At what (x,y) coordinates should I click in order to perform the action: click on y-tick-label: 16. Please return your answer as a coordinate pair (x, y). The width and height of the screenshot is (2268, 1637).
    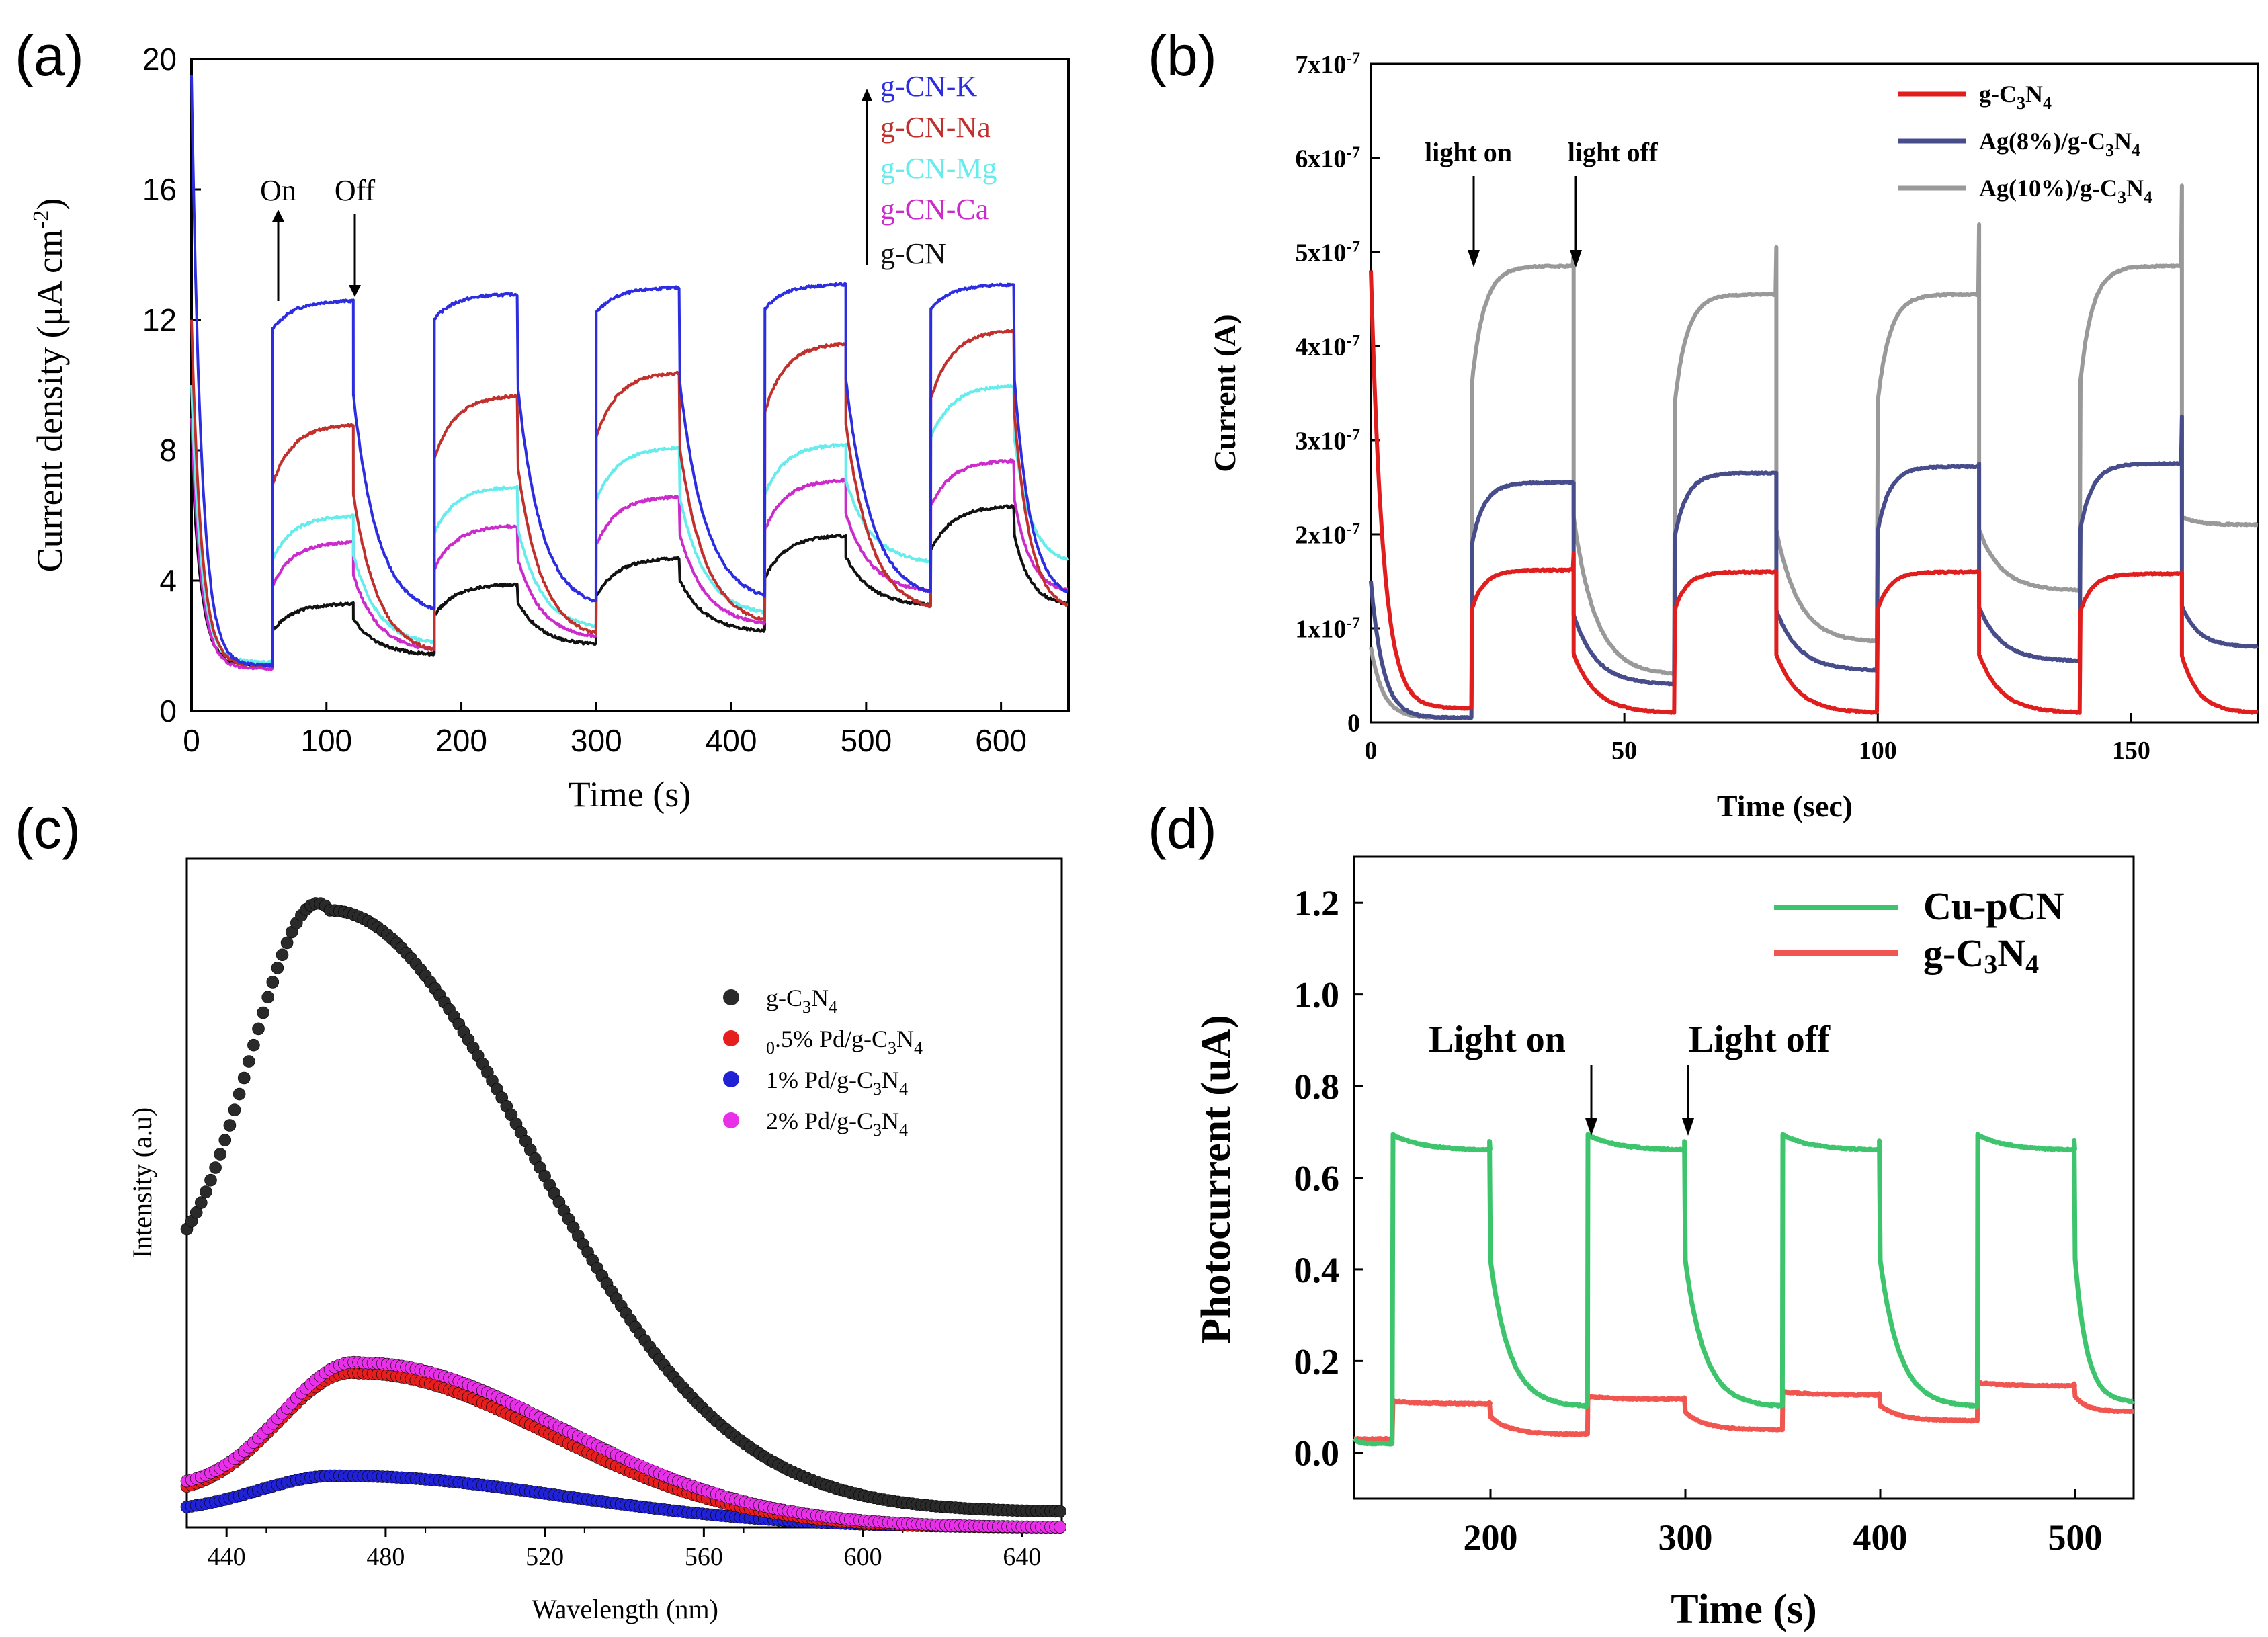
    Looking at the image, I should click on (159, 190).